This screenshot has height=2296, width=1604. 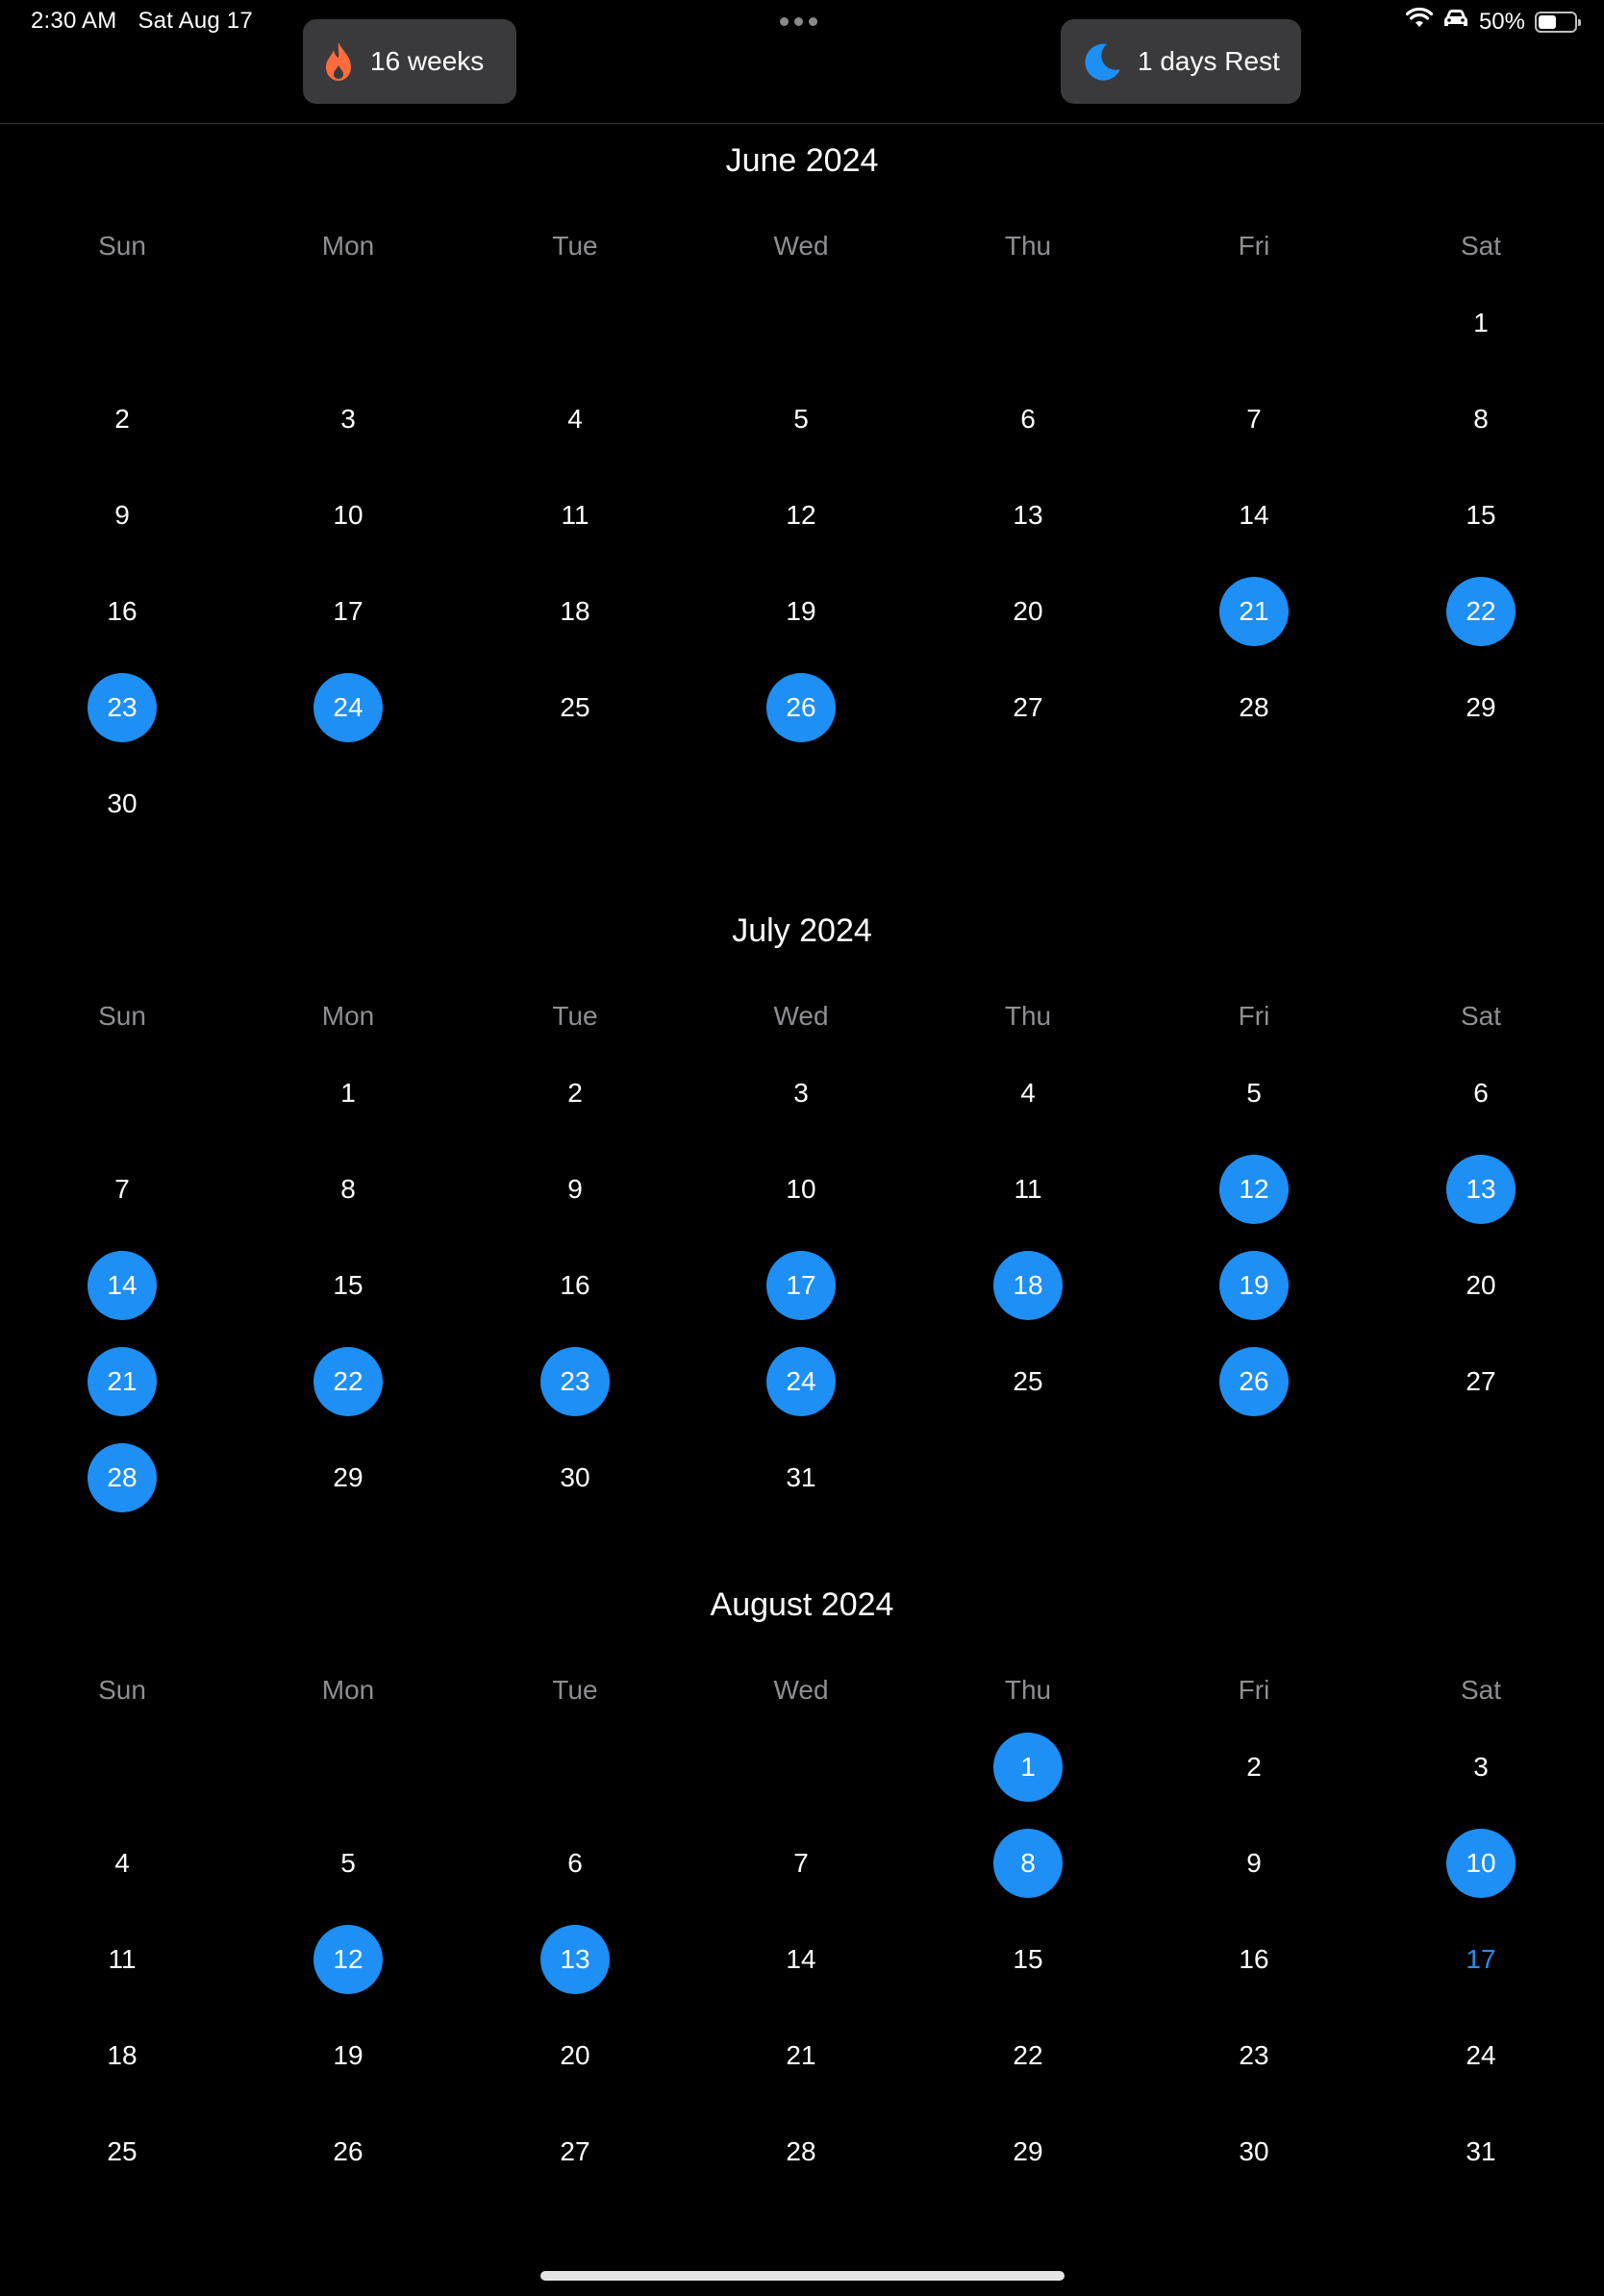 What do you see at coordinates (1254, 2055) in the screenshot?
I see `day-cell: 23` at bounding box center [1254, 2055].